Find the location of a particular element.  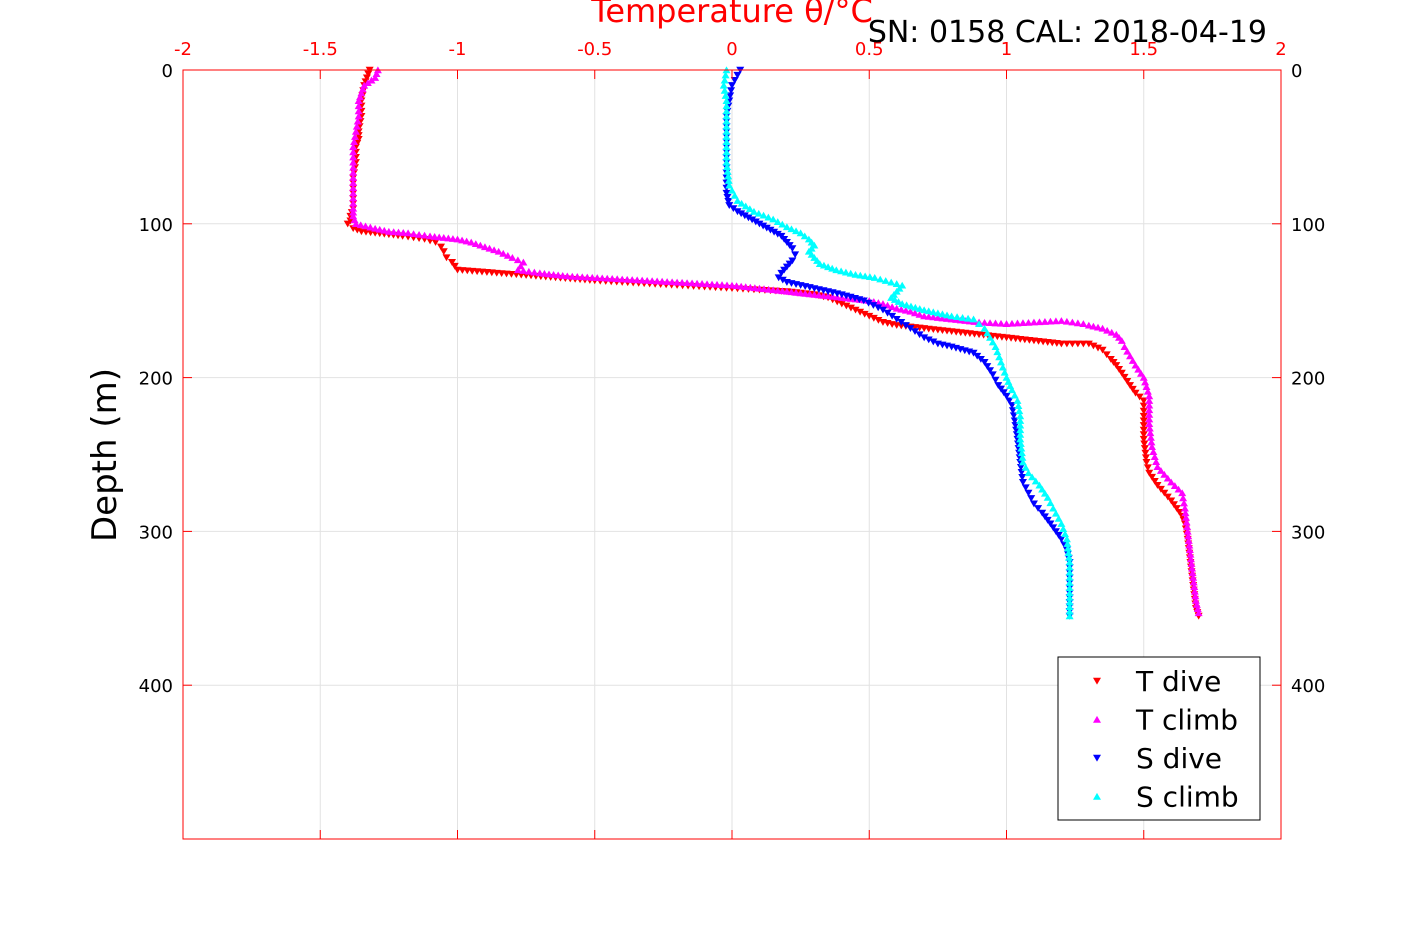

y-tick-label-right: 100 is located at coordinates (1308, 225).